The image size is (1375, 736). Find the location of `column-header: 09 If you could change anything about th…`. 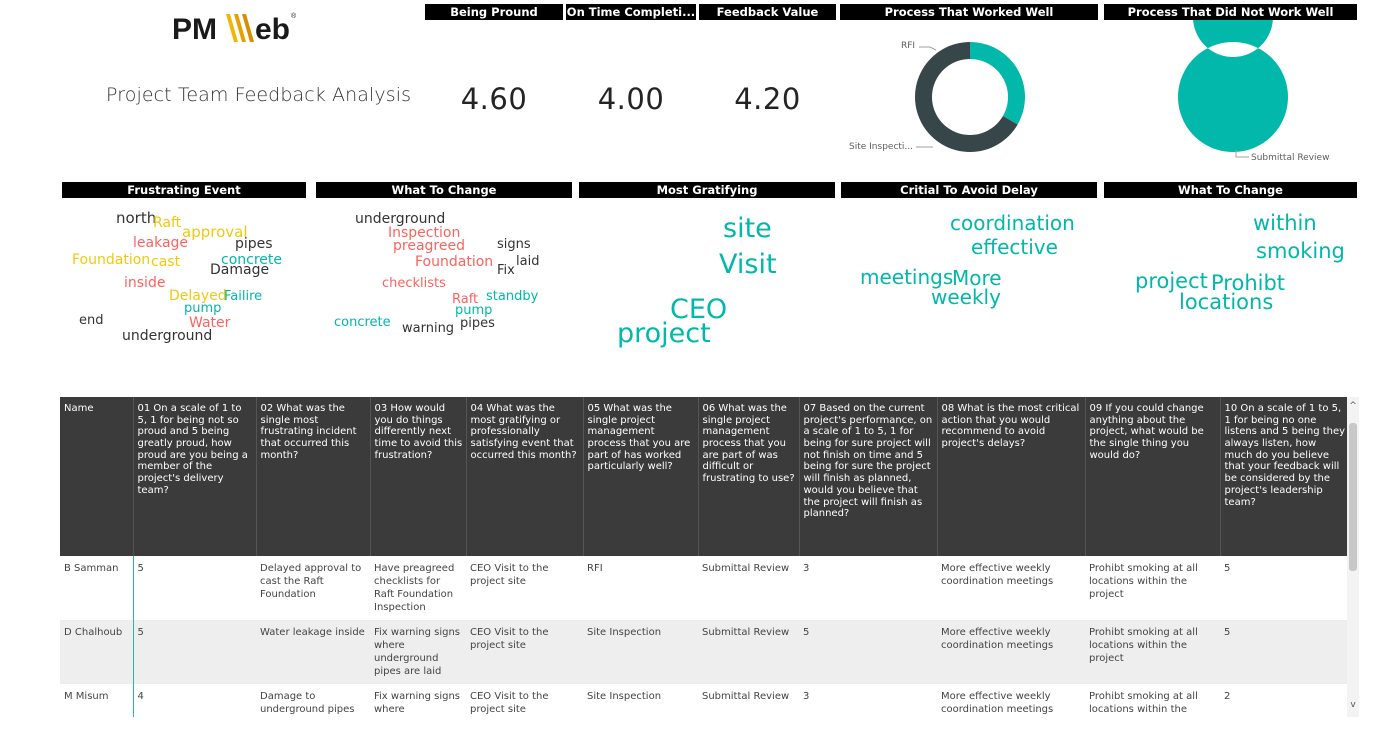

column-header: 09 If you could change anything about th… is located at coordinates (1153, 476).